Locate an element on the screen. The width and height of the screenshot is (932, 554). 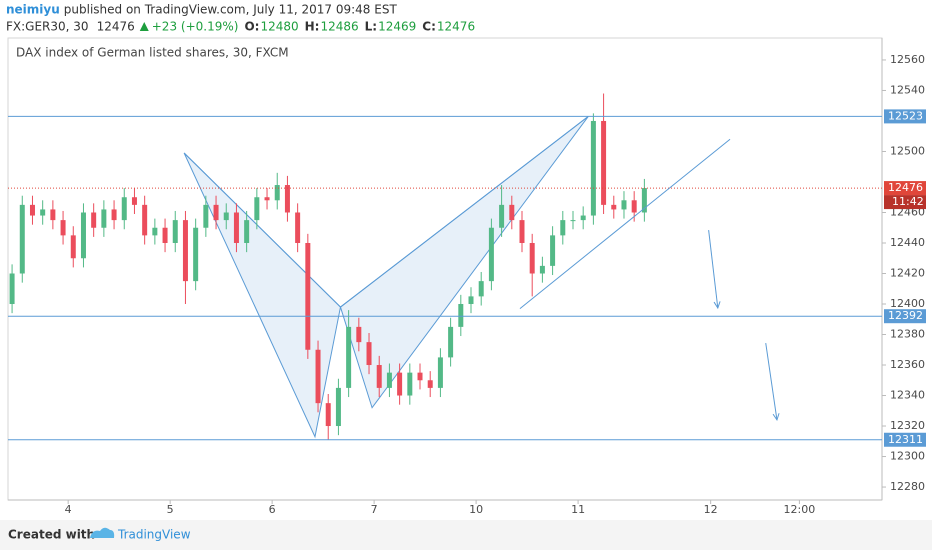
created-with: Created with is located at coordinates (51, 535).